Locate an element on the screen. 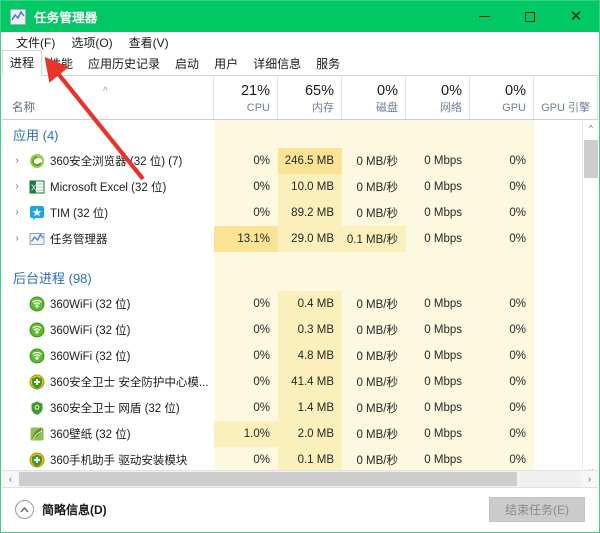 Image resolution: width=600 pixels, height=533 pixels. scroll-left-arrow-icon: ‹ is located at coordinates (10, 479).